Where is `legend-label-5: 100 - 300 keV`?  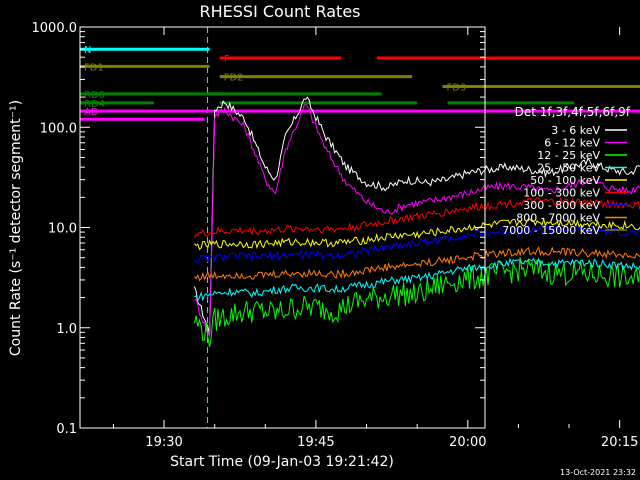 legend-label-5: 100 - 300 keV is located at coordinates (561, 193).